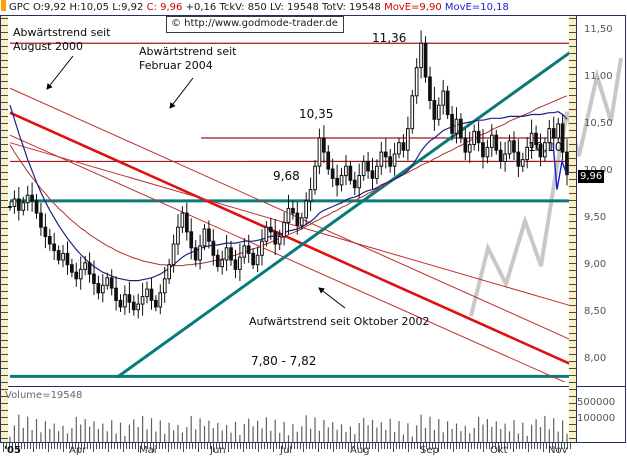 The width and height of the screenshot is (627, 459). Describe the element at coordinates (572, 229) in the screenshot. I see `right-tick-rail` at that location.